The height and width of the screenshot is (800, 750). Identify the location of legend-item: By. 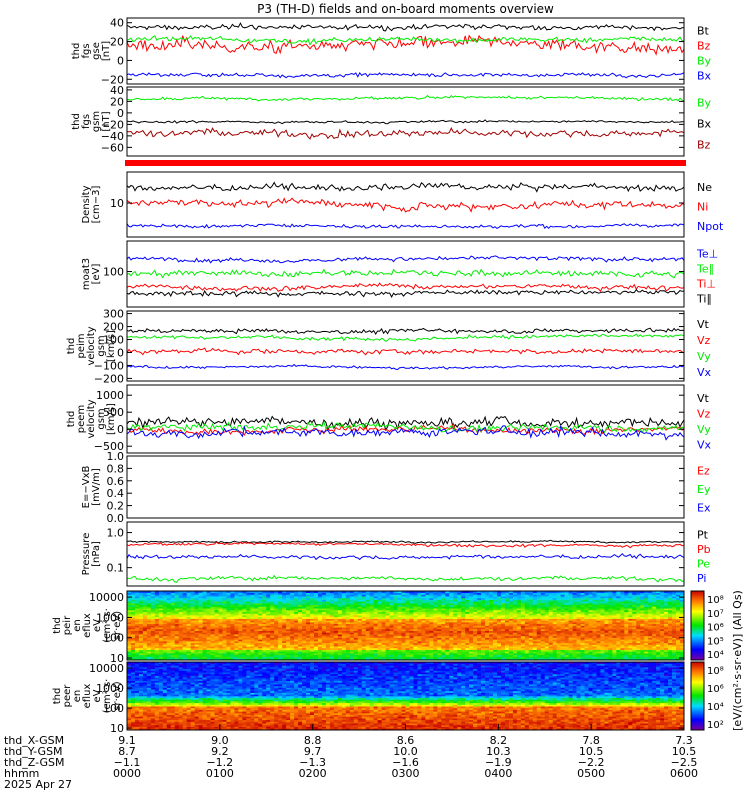
(704, 103).